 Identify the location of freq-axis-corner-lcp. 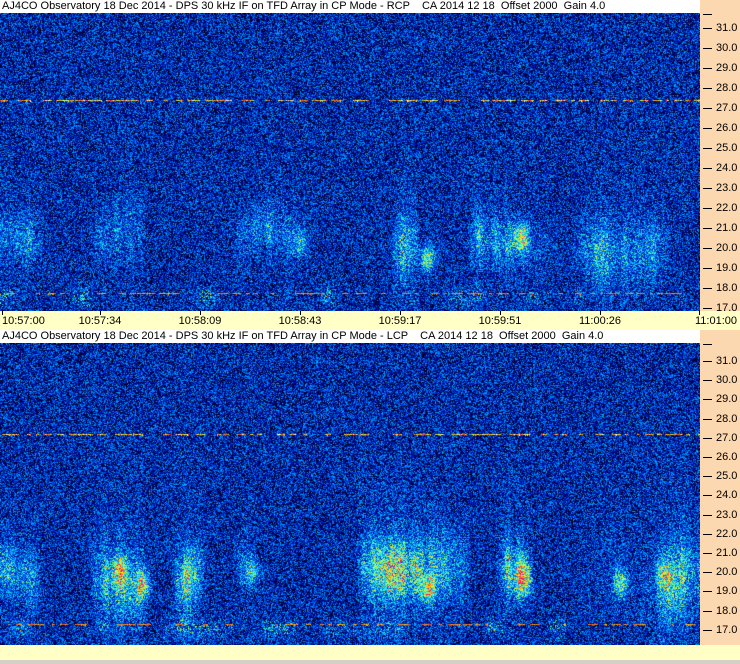
(720, 336).